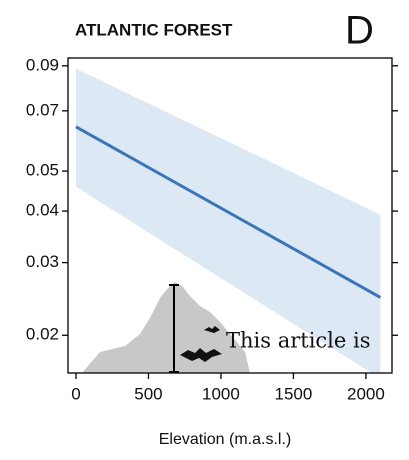 This screenshot has width=409, height=460. I want to click on y-tick-label: 0.03, so click(42, 261).